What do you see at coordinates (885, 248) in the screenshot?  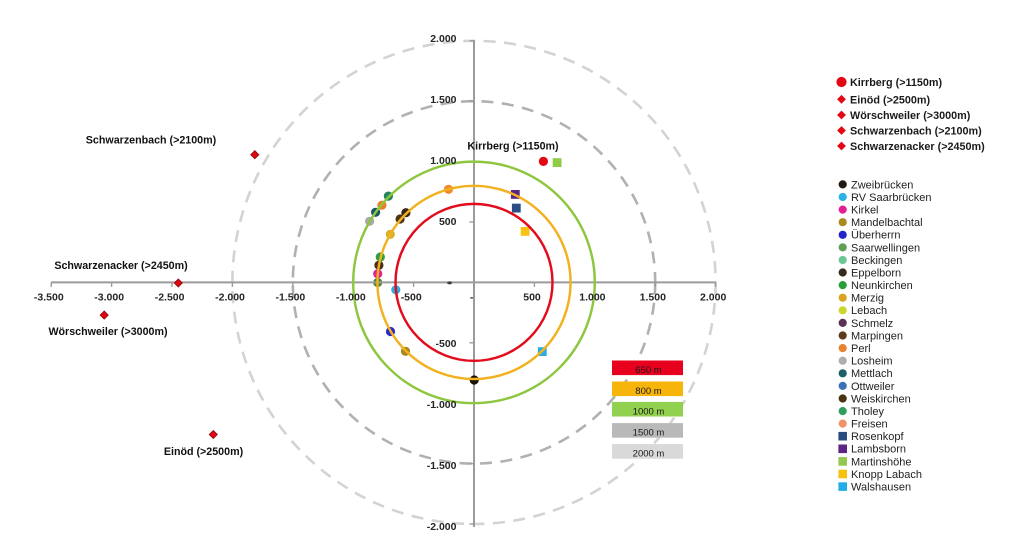 I see `svg-text: Saarwellingen` at bounding box center [885, 248].